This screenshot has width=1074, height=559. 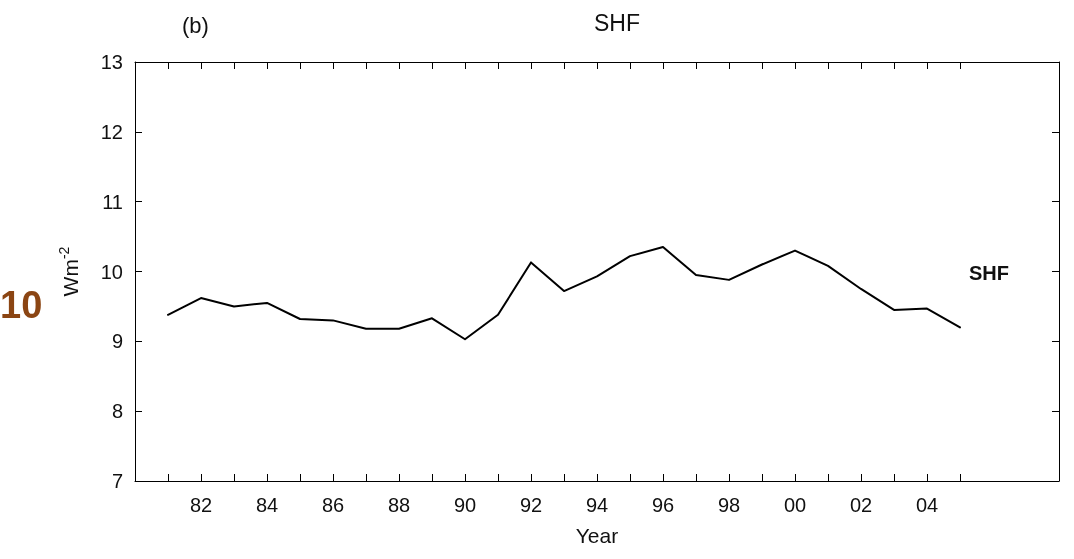 What do you see at coordinates (111, 131) in the screenshot?
I see `y-tick-label: 12` at bounding box center [111, 131].